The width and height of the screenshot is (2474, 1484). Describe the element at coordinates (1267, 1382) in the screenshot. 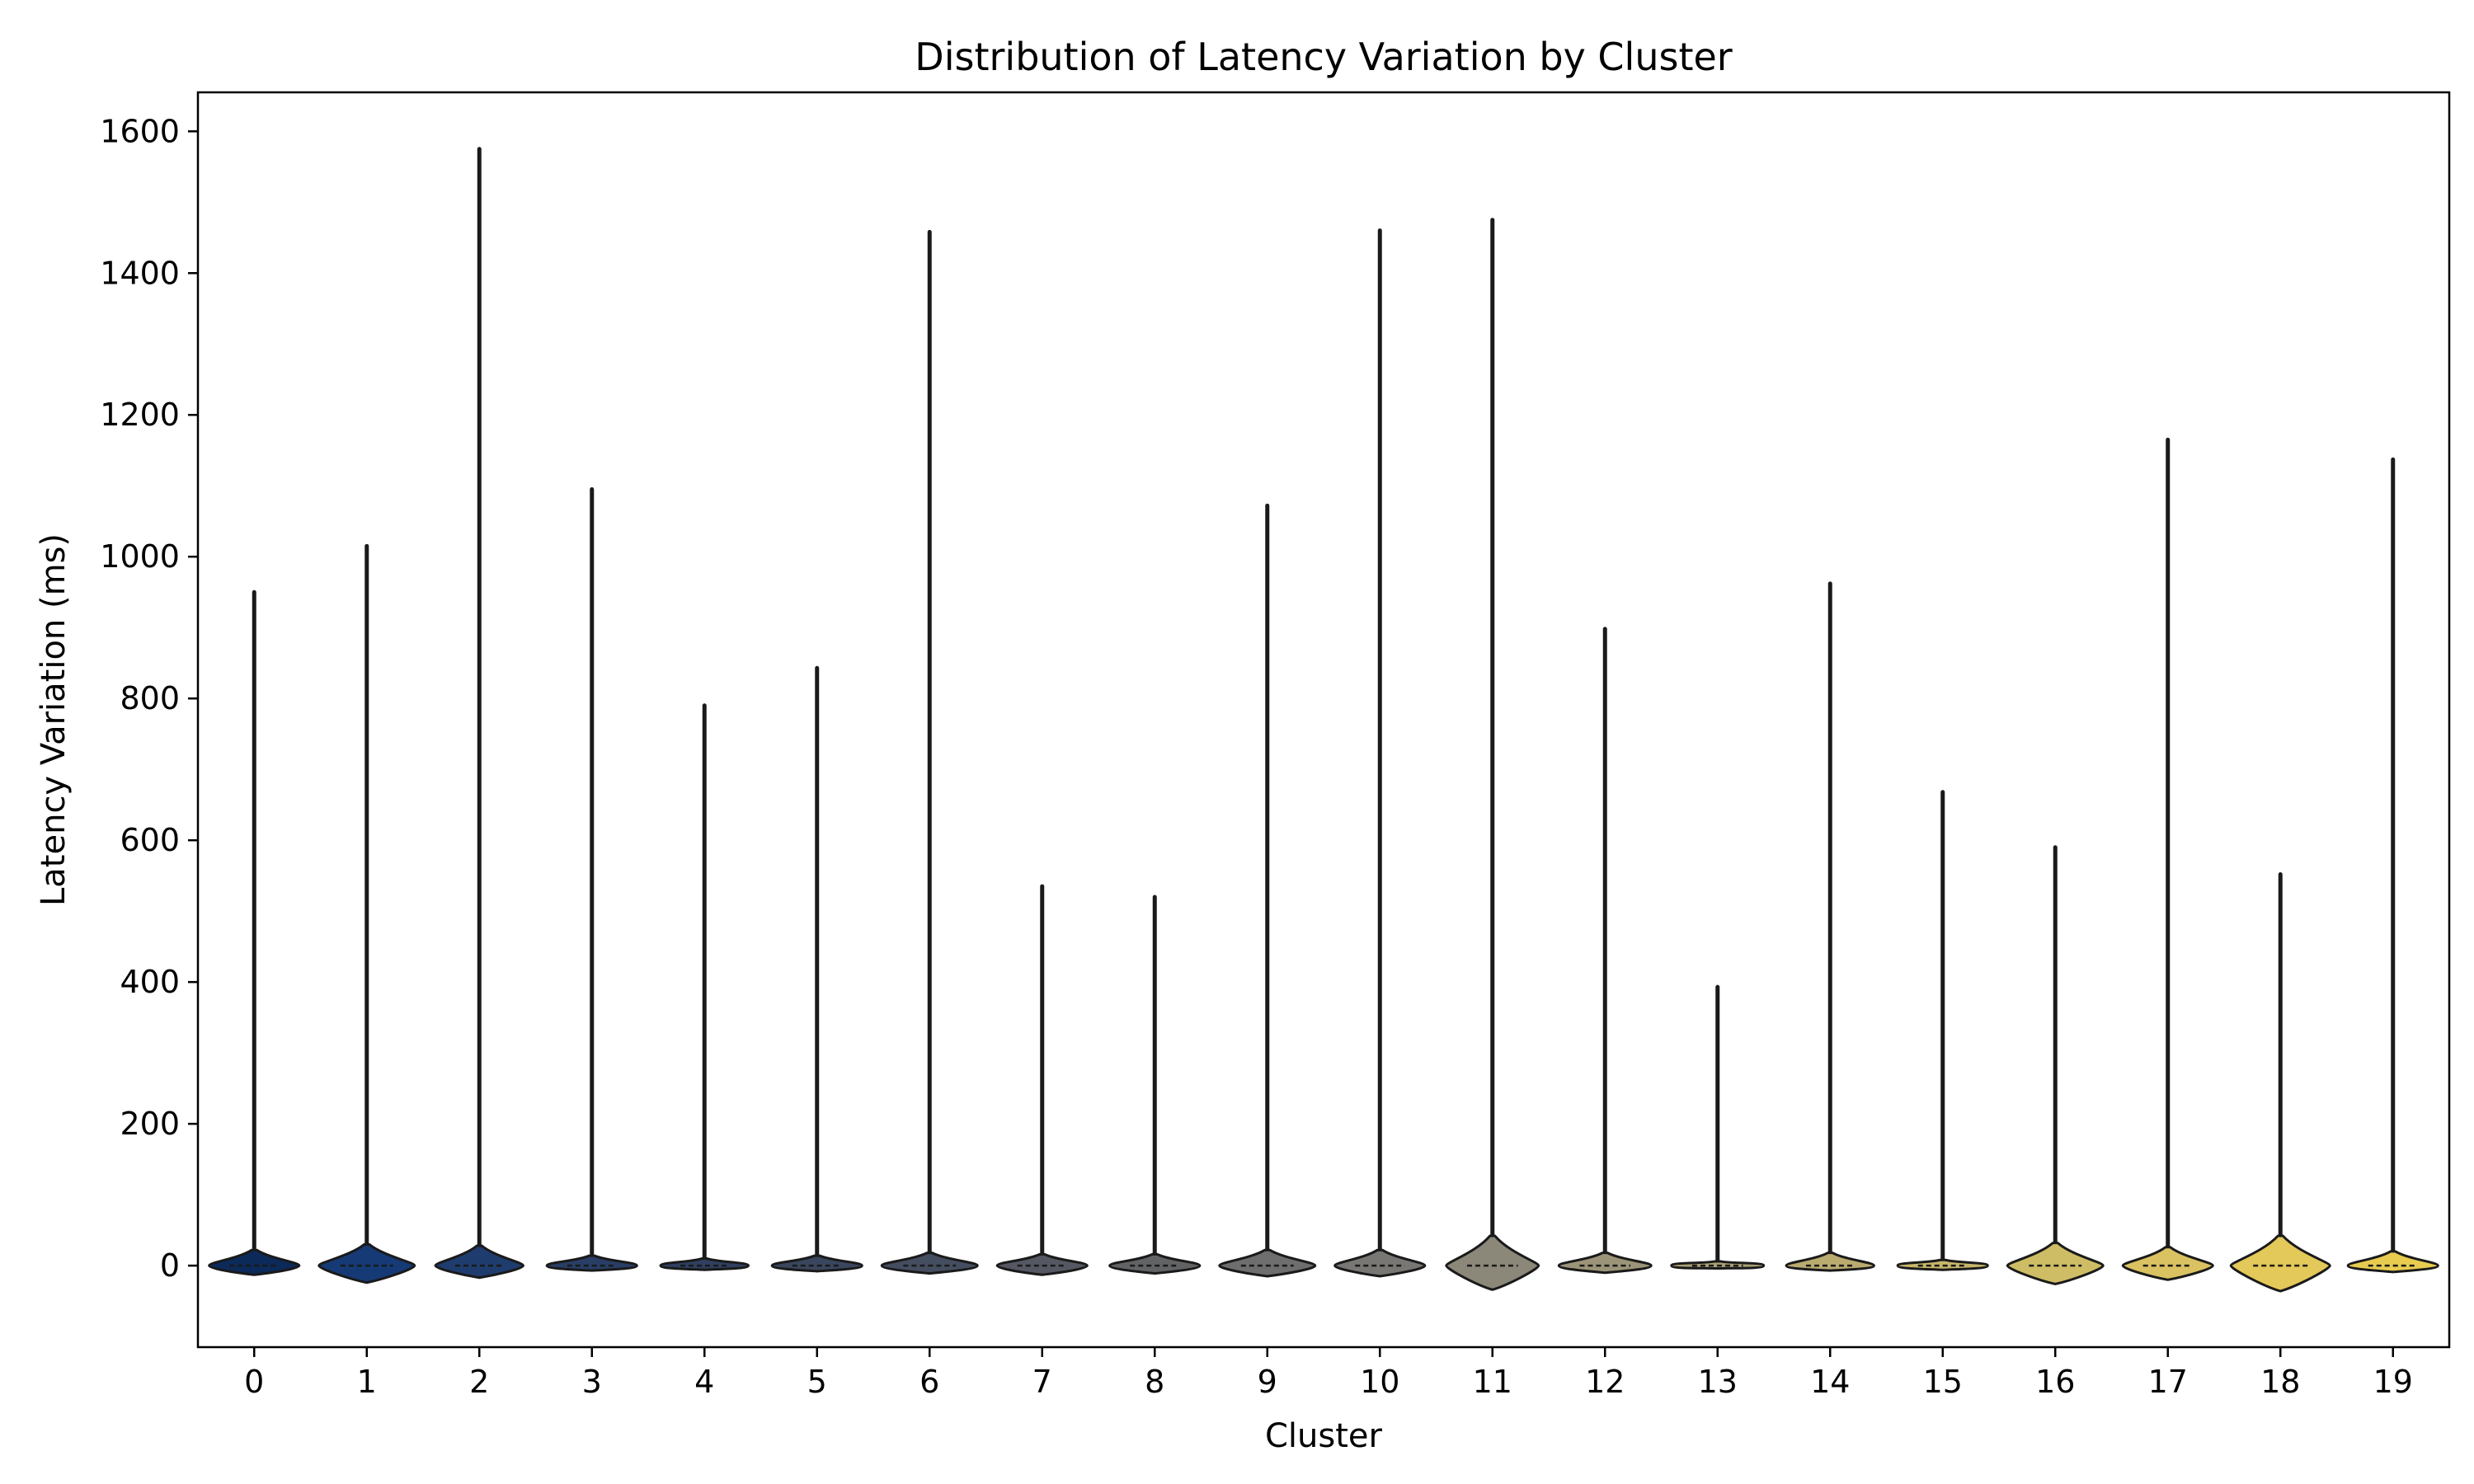

I see `x-tick-label: 9` at that location.